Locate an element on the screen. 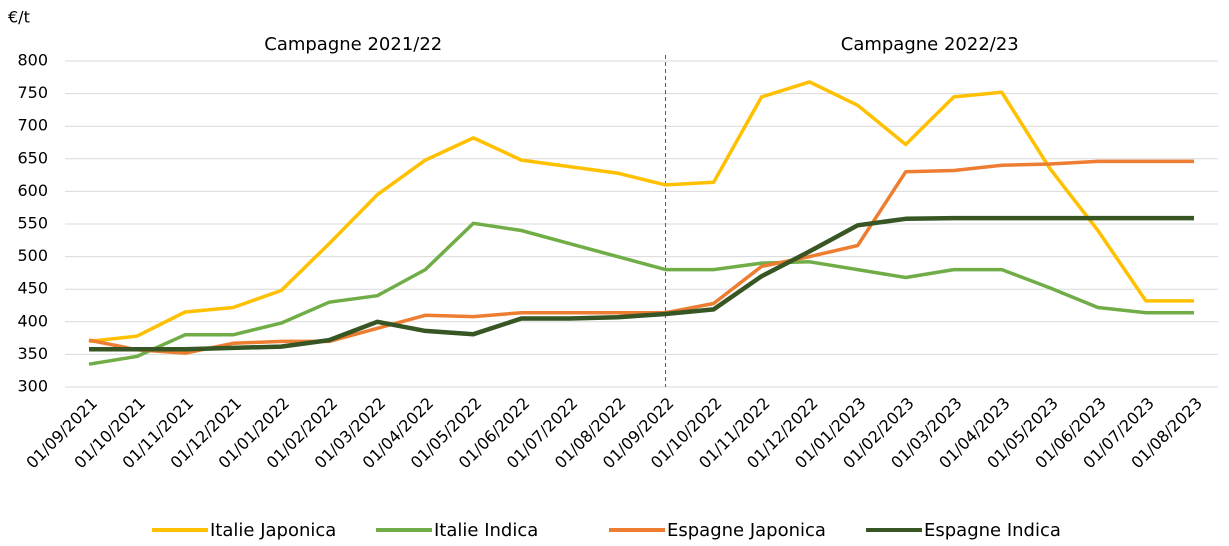  y-tick-label: 650 is located at coordinates (32, 157).